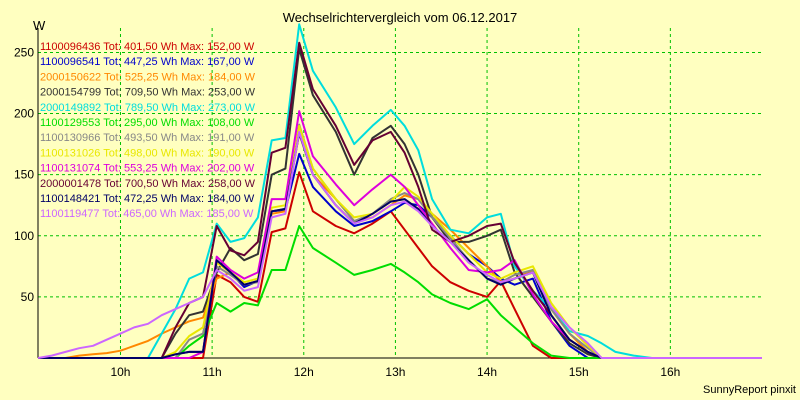  Describe the element at coordinates (24, 236) in the screenshot. I see `y-tick-label: 100` at that location.